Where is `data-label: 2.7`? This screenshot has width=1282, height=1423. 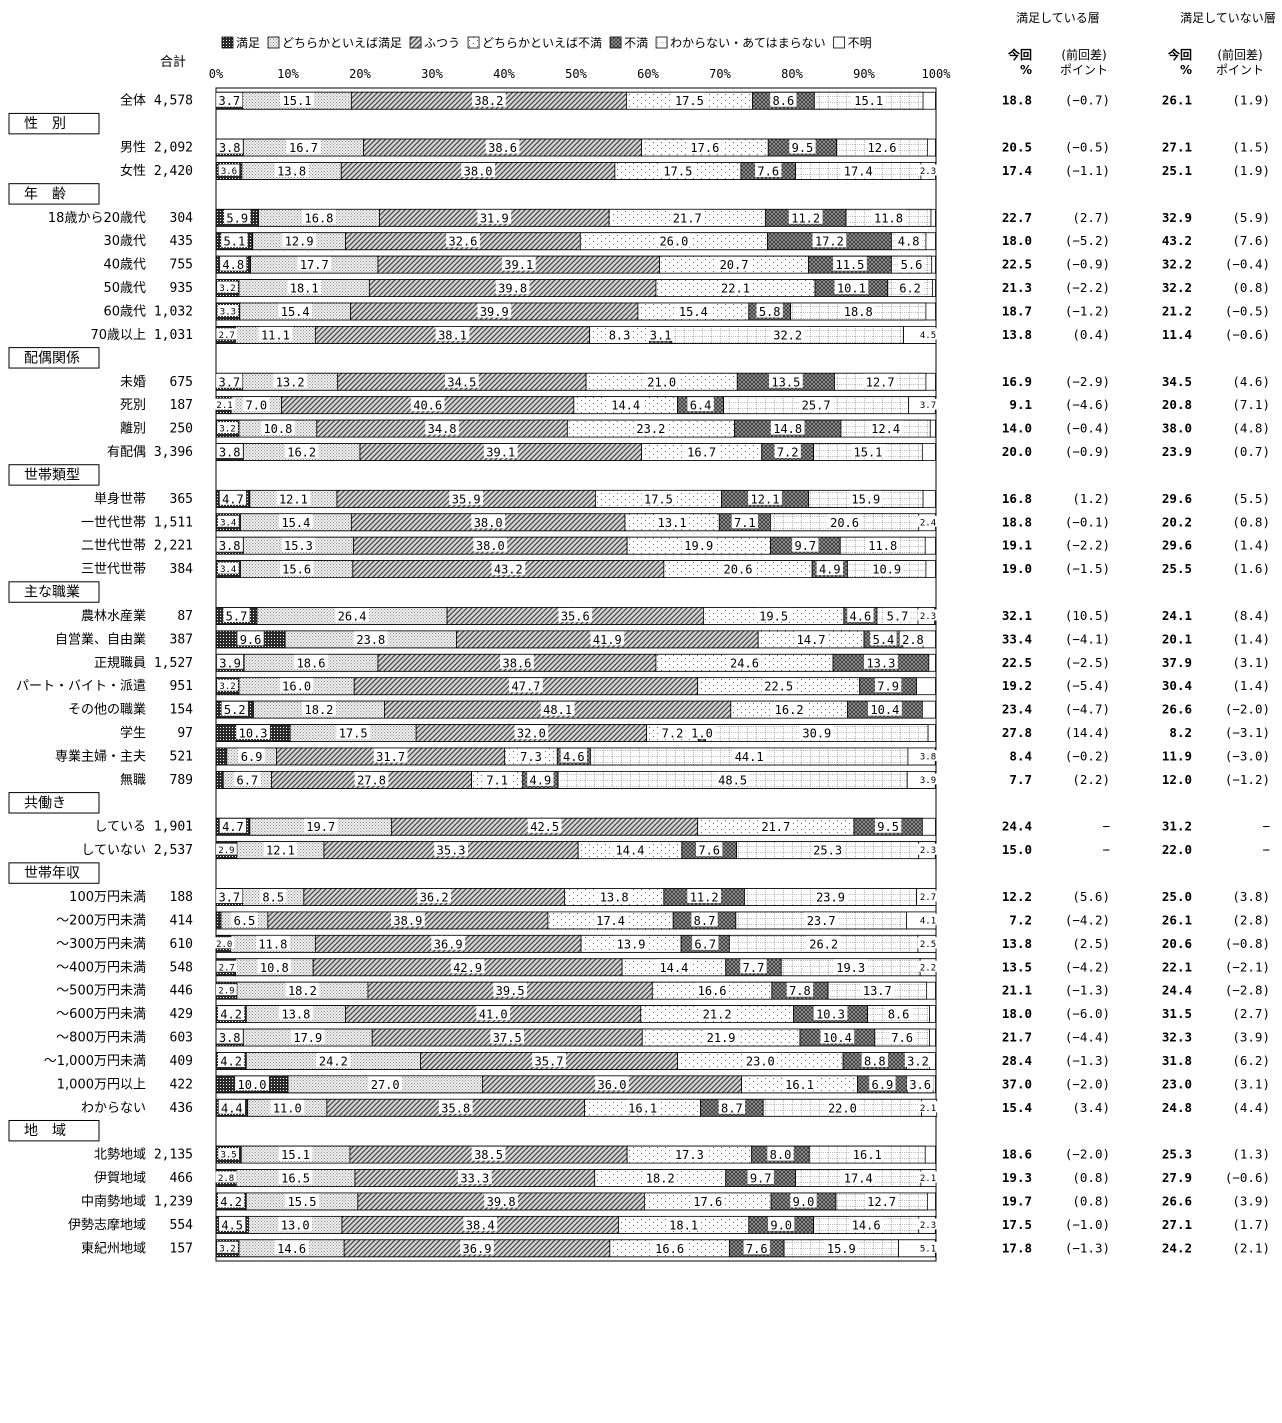 data-label: 2.7 is located at coordinates (928, 898).